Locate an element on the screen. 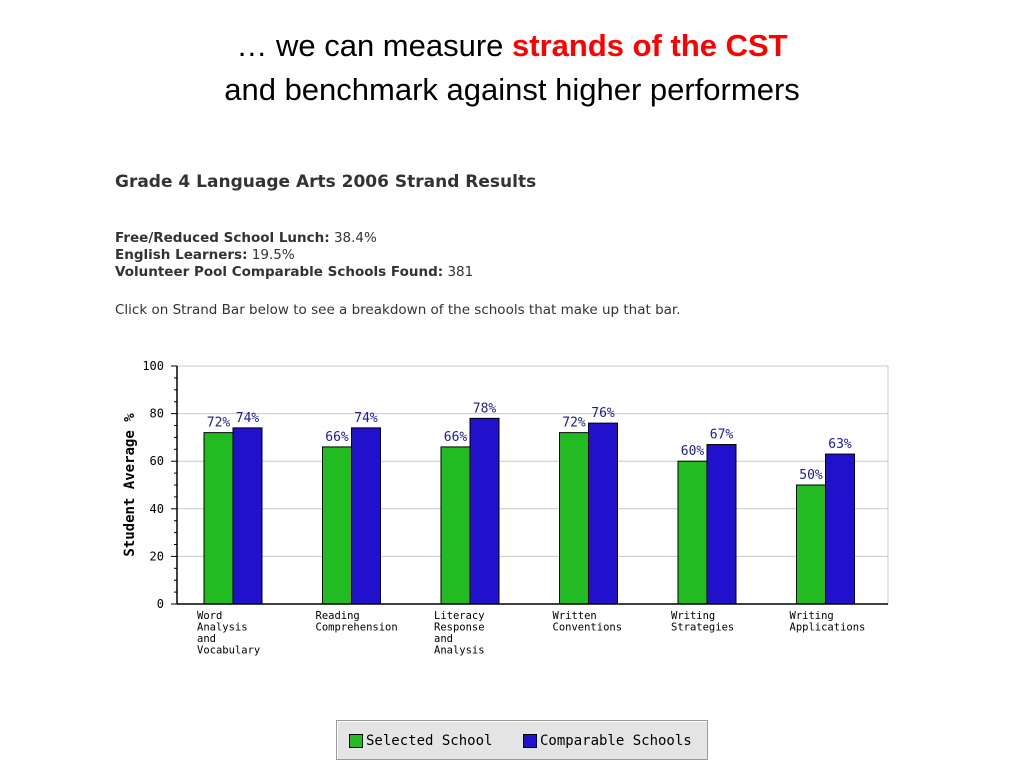 This screenshot has width=1024, height=768. bar-data-label: 50% is located at coordinates (811, 475).